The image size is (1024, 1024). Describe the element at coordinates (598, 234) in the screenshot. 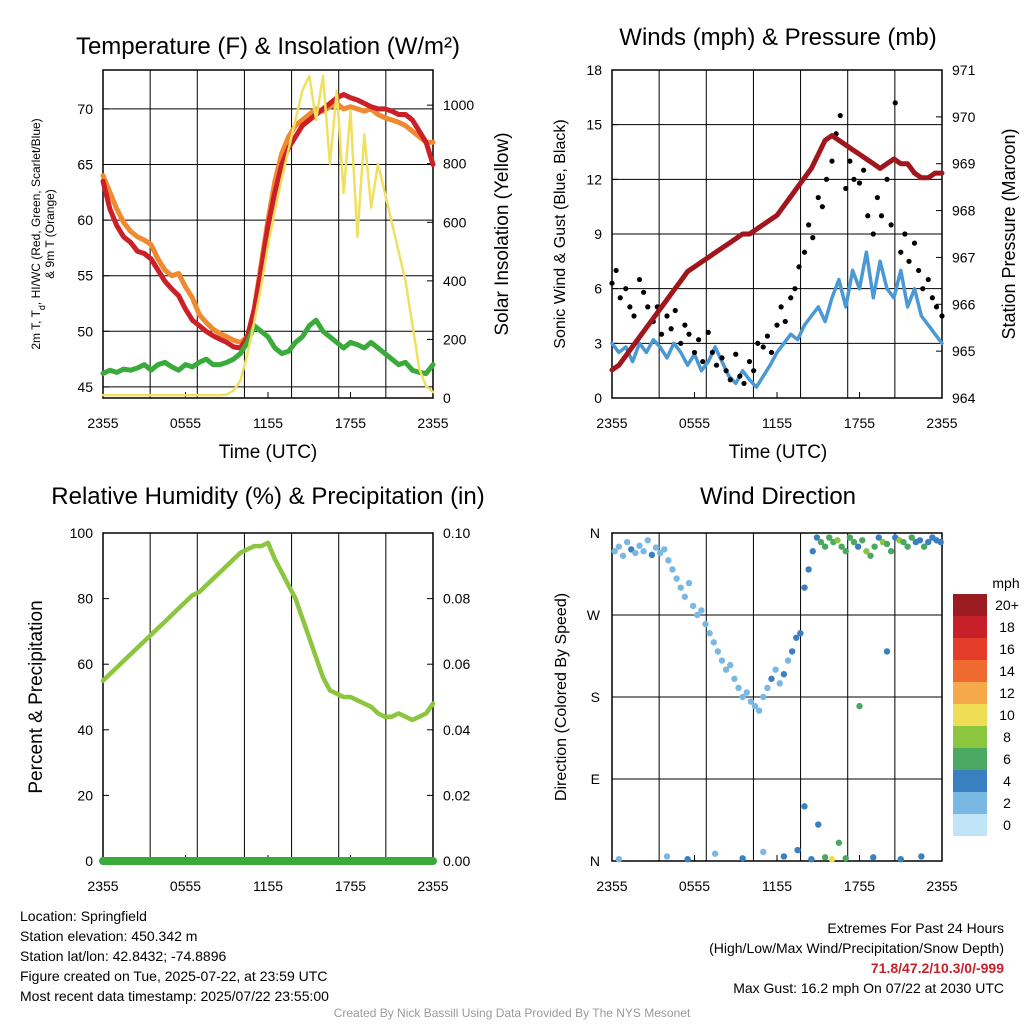

I see `y-tick-label: 9` at that location.